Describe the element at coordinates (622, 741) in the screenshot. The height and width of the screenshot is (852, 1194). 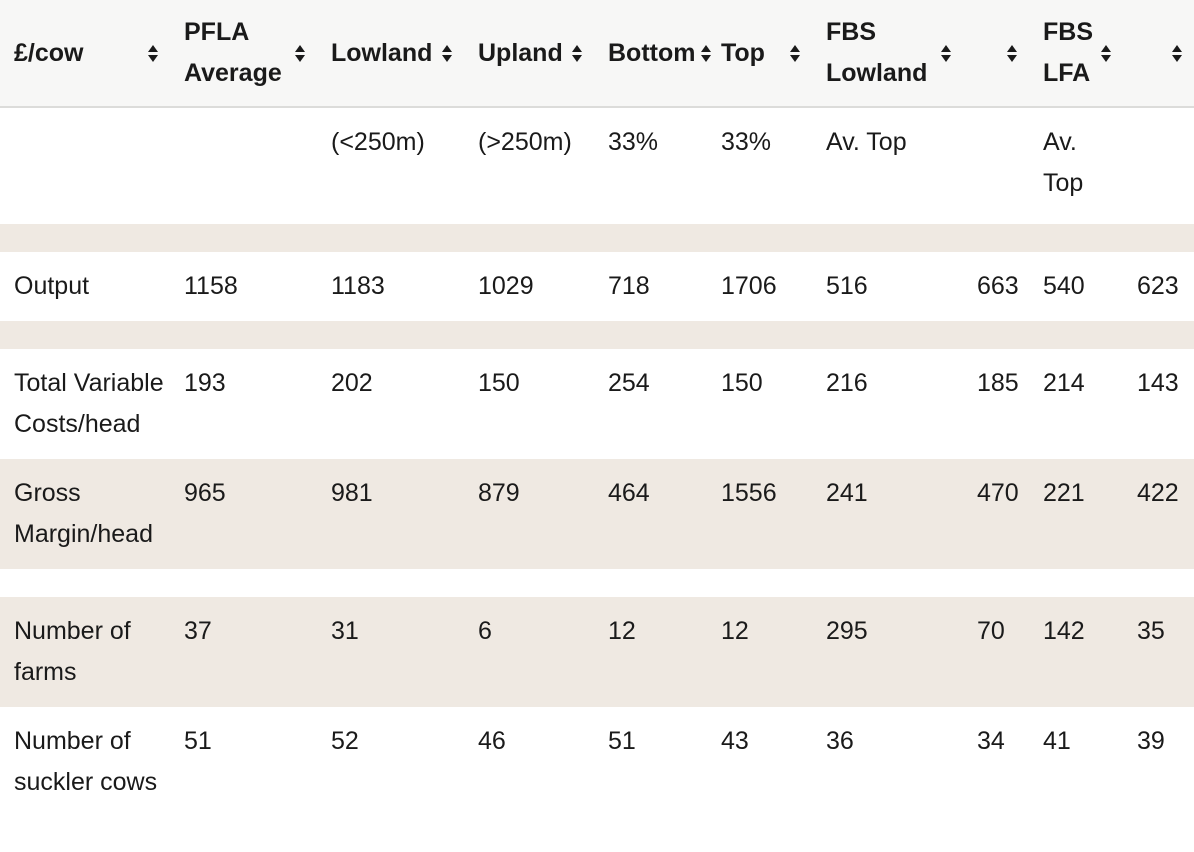
I see `cell: 51` at that location.